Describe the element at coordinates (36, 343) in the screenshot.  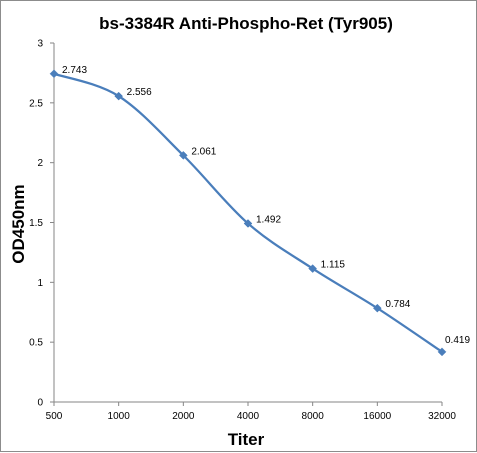
I see `y-tick-label: 0.5` at that location.